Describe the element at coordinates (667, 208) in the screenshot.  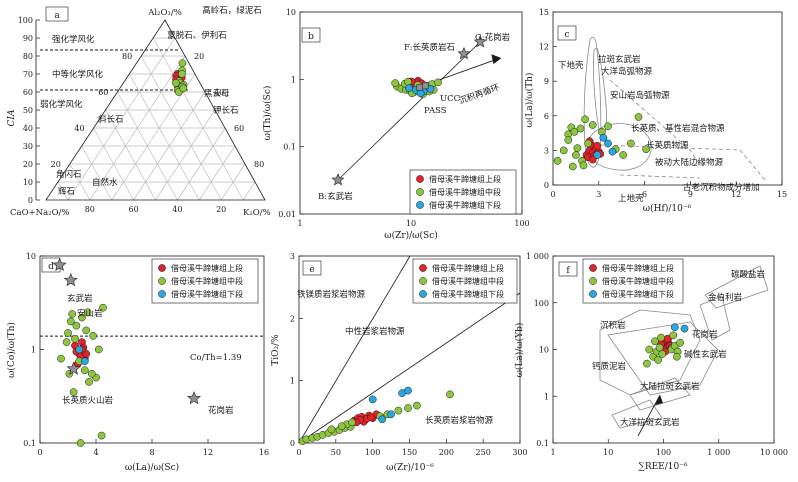
I see `panel-c-xlabel: ω(Hf)/10⁻⁶` at that location.